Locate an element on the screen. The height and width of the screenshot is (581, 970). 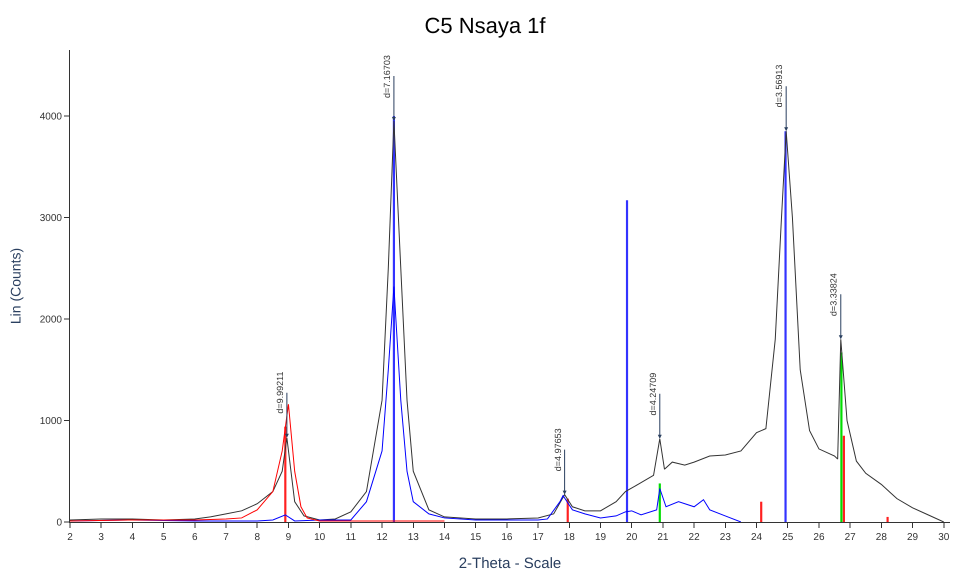
x-tick-label: 22 is located at coordinates (694, 537).